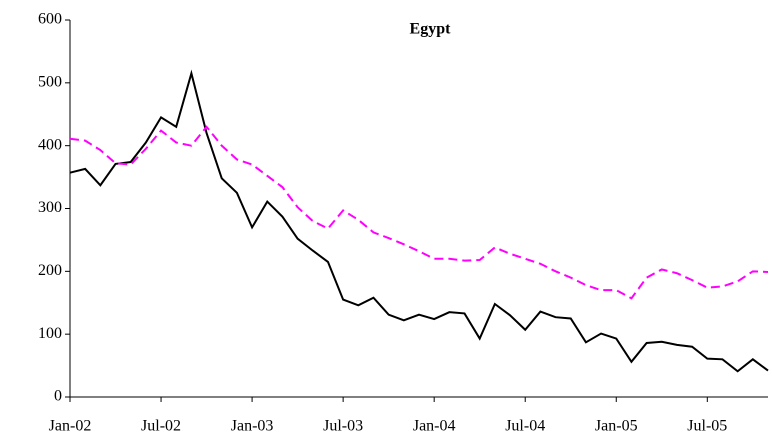 This screenshot has width=772, height=447. Describe the element at coordinates (50, 333) in the screenshot. I see `y-tick-label: 100` at that location.